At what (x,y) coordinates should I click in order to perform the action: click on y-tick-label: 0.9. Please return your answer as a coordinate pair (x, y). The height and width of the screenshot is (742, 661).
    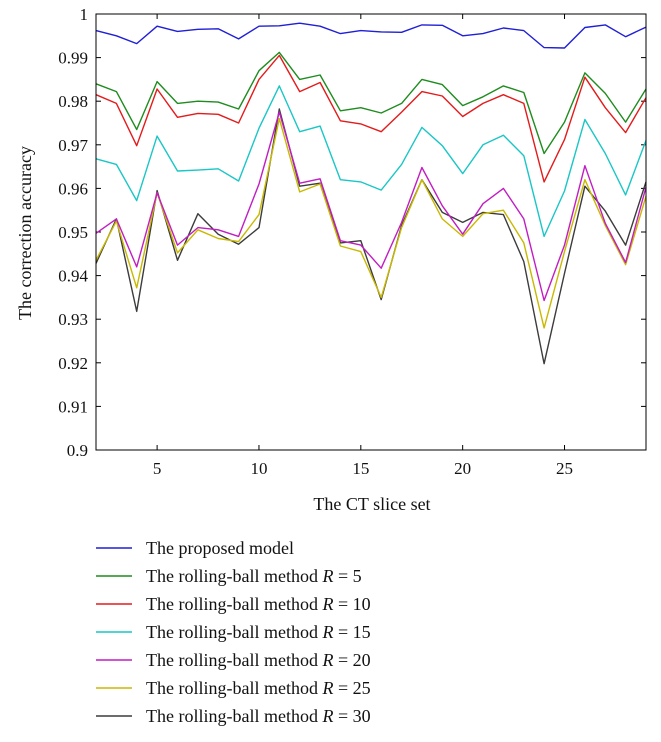
    Looking at the image, I should click on (77, 450).